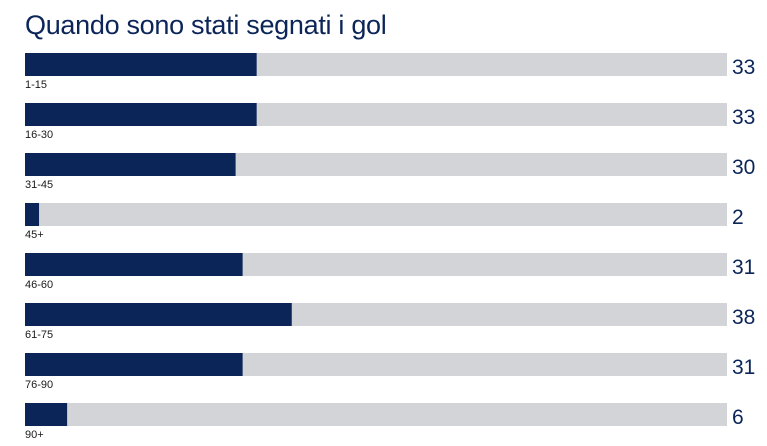 This screenshot has height=446, width=767. What do you see at coordinates (39, 285) in the screenshot?
I see `category-label: 46-60` at bounding box center [39, 285].